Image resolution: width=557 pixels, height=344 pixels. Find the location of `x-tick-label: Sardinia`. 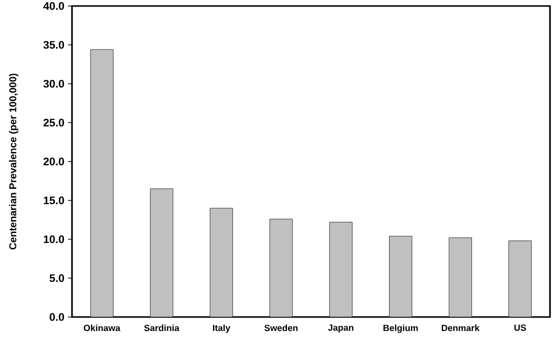

x-tick-label: Sardinia is located at coordinates (162, 328).